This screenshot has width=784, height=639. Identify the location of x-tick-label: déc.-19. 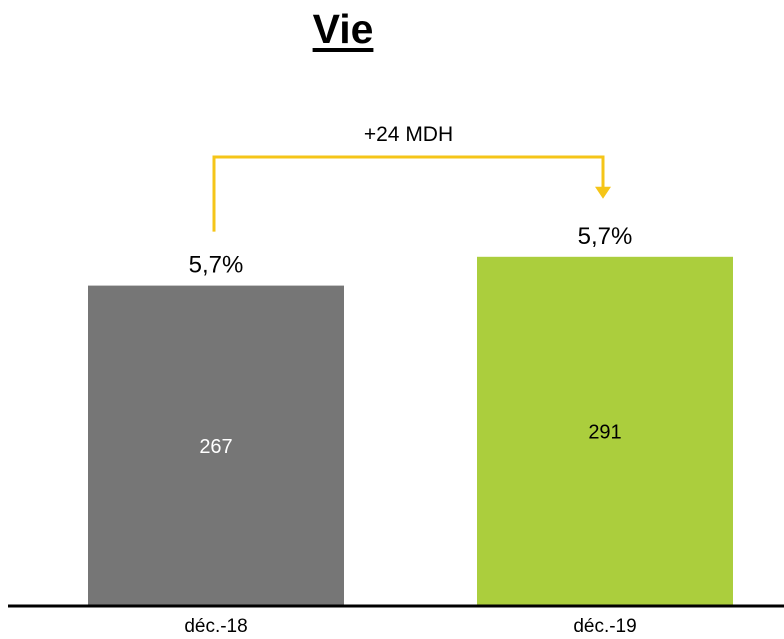
(604, 626).